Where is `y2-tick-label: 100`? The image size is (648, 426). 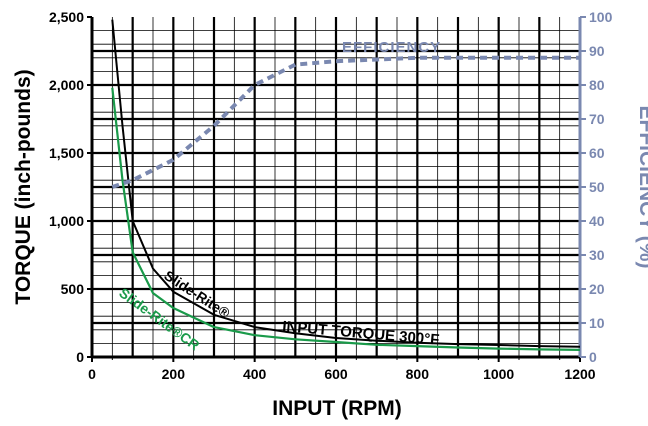
y2-tick-label: 100 is located at coordinates (601, 17).